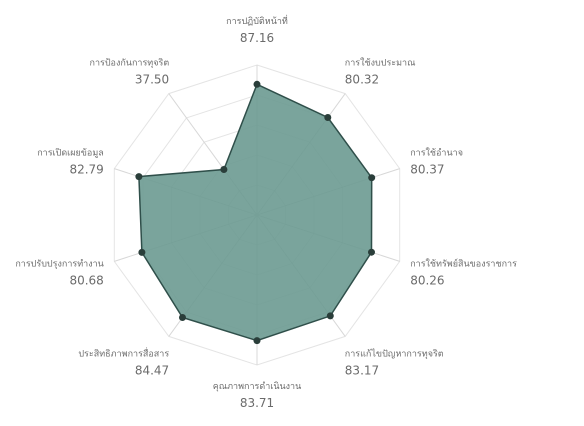 The image size is (584, 426). What do you see at coordinates (436, 152) in the screenshot?
I see `category-label-3: การใช้อำนาจ` at bounding box center [436, 152].